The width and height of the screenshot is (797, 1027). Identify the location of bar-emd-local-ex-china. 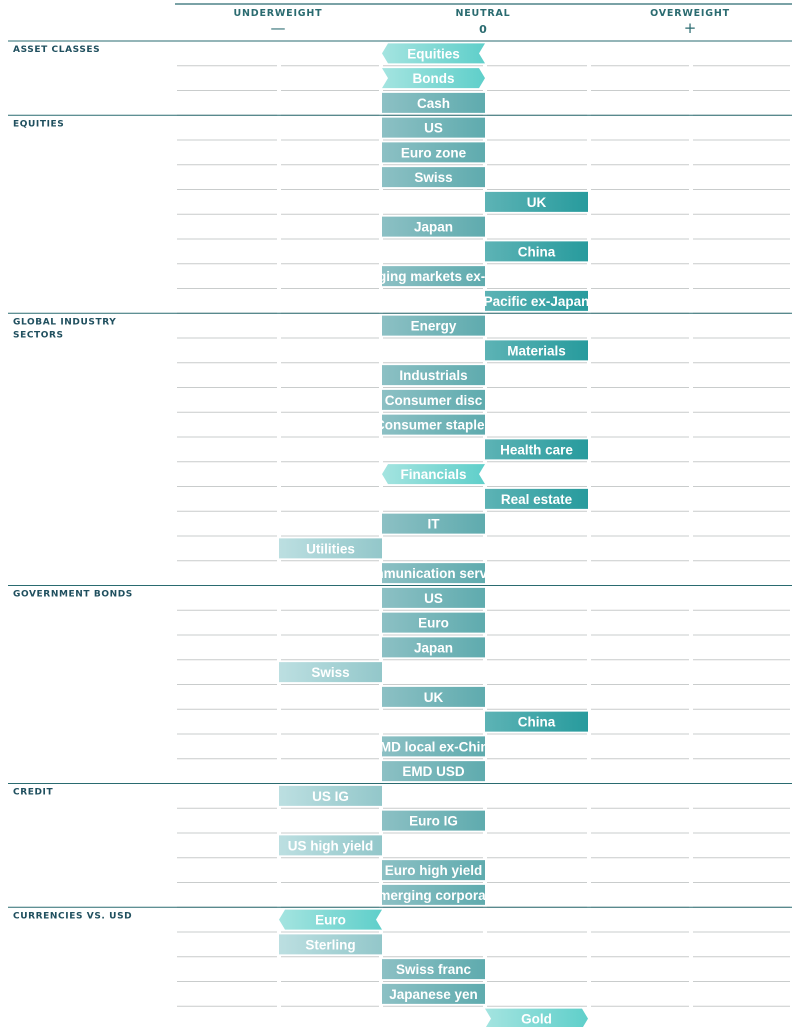
(433, 746).